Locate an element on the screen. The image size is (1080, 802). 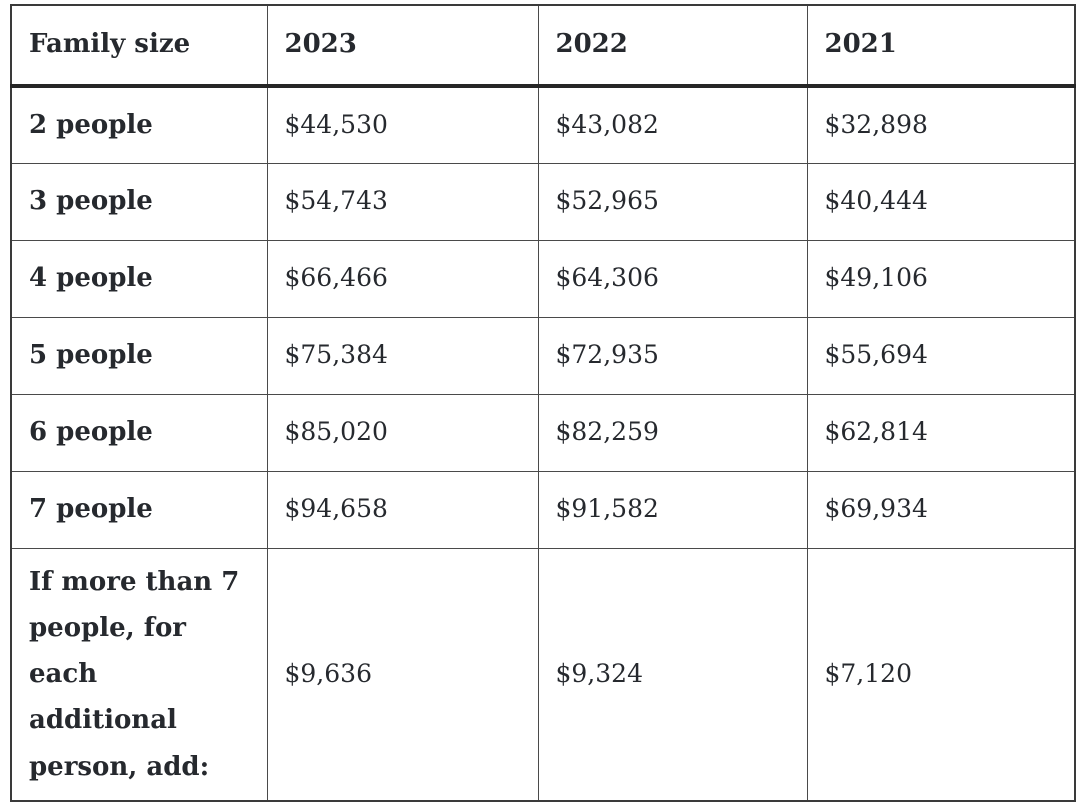
cell-value: $9,324 is located at coordinates (672, 674).